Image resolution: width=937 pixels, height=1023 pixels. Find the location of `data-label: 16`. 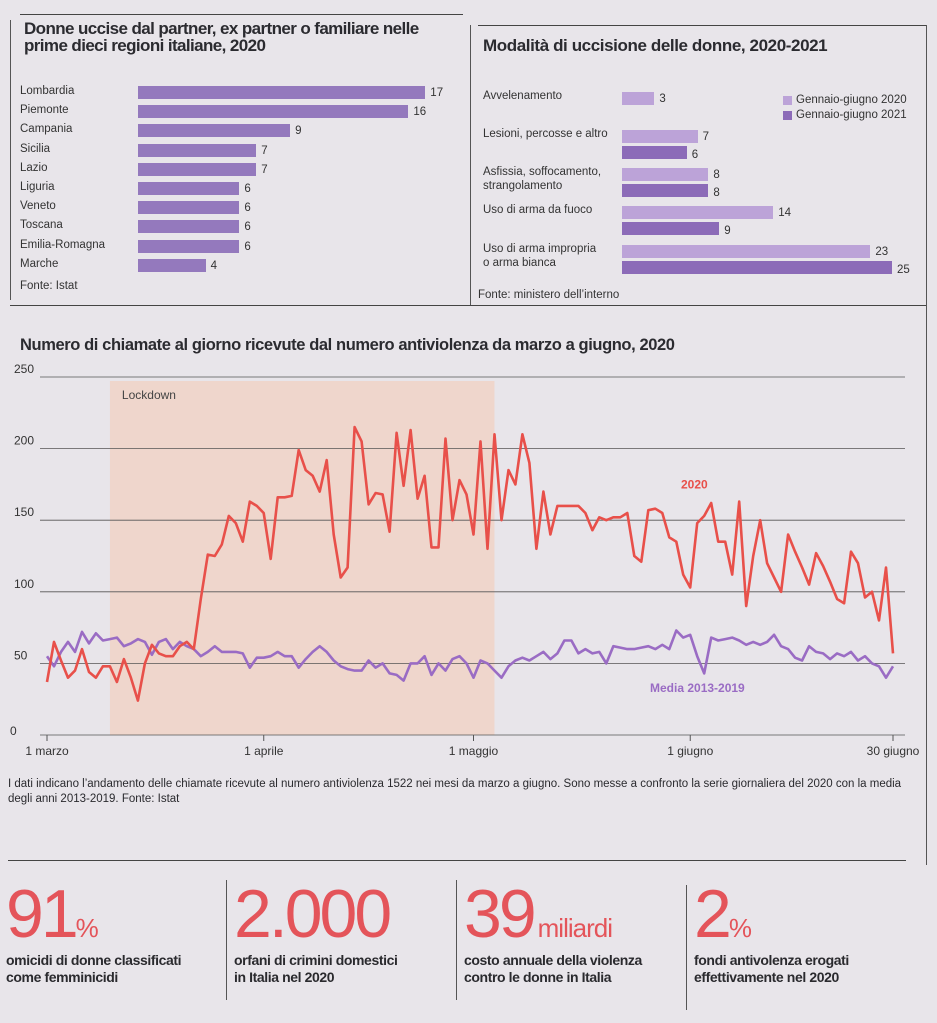

data-label: 16 is located at coordinates (420, 112).